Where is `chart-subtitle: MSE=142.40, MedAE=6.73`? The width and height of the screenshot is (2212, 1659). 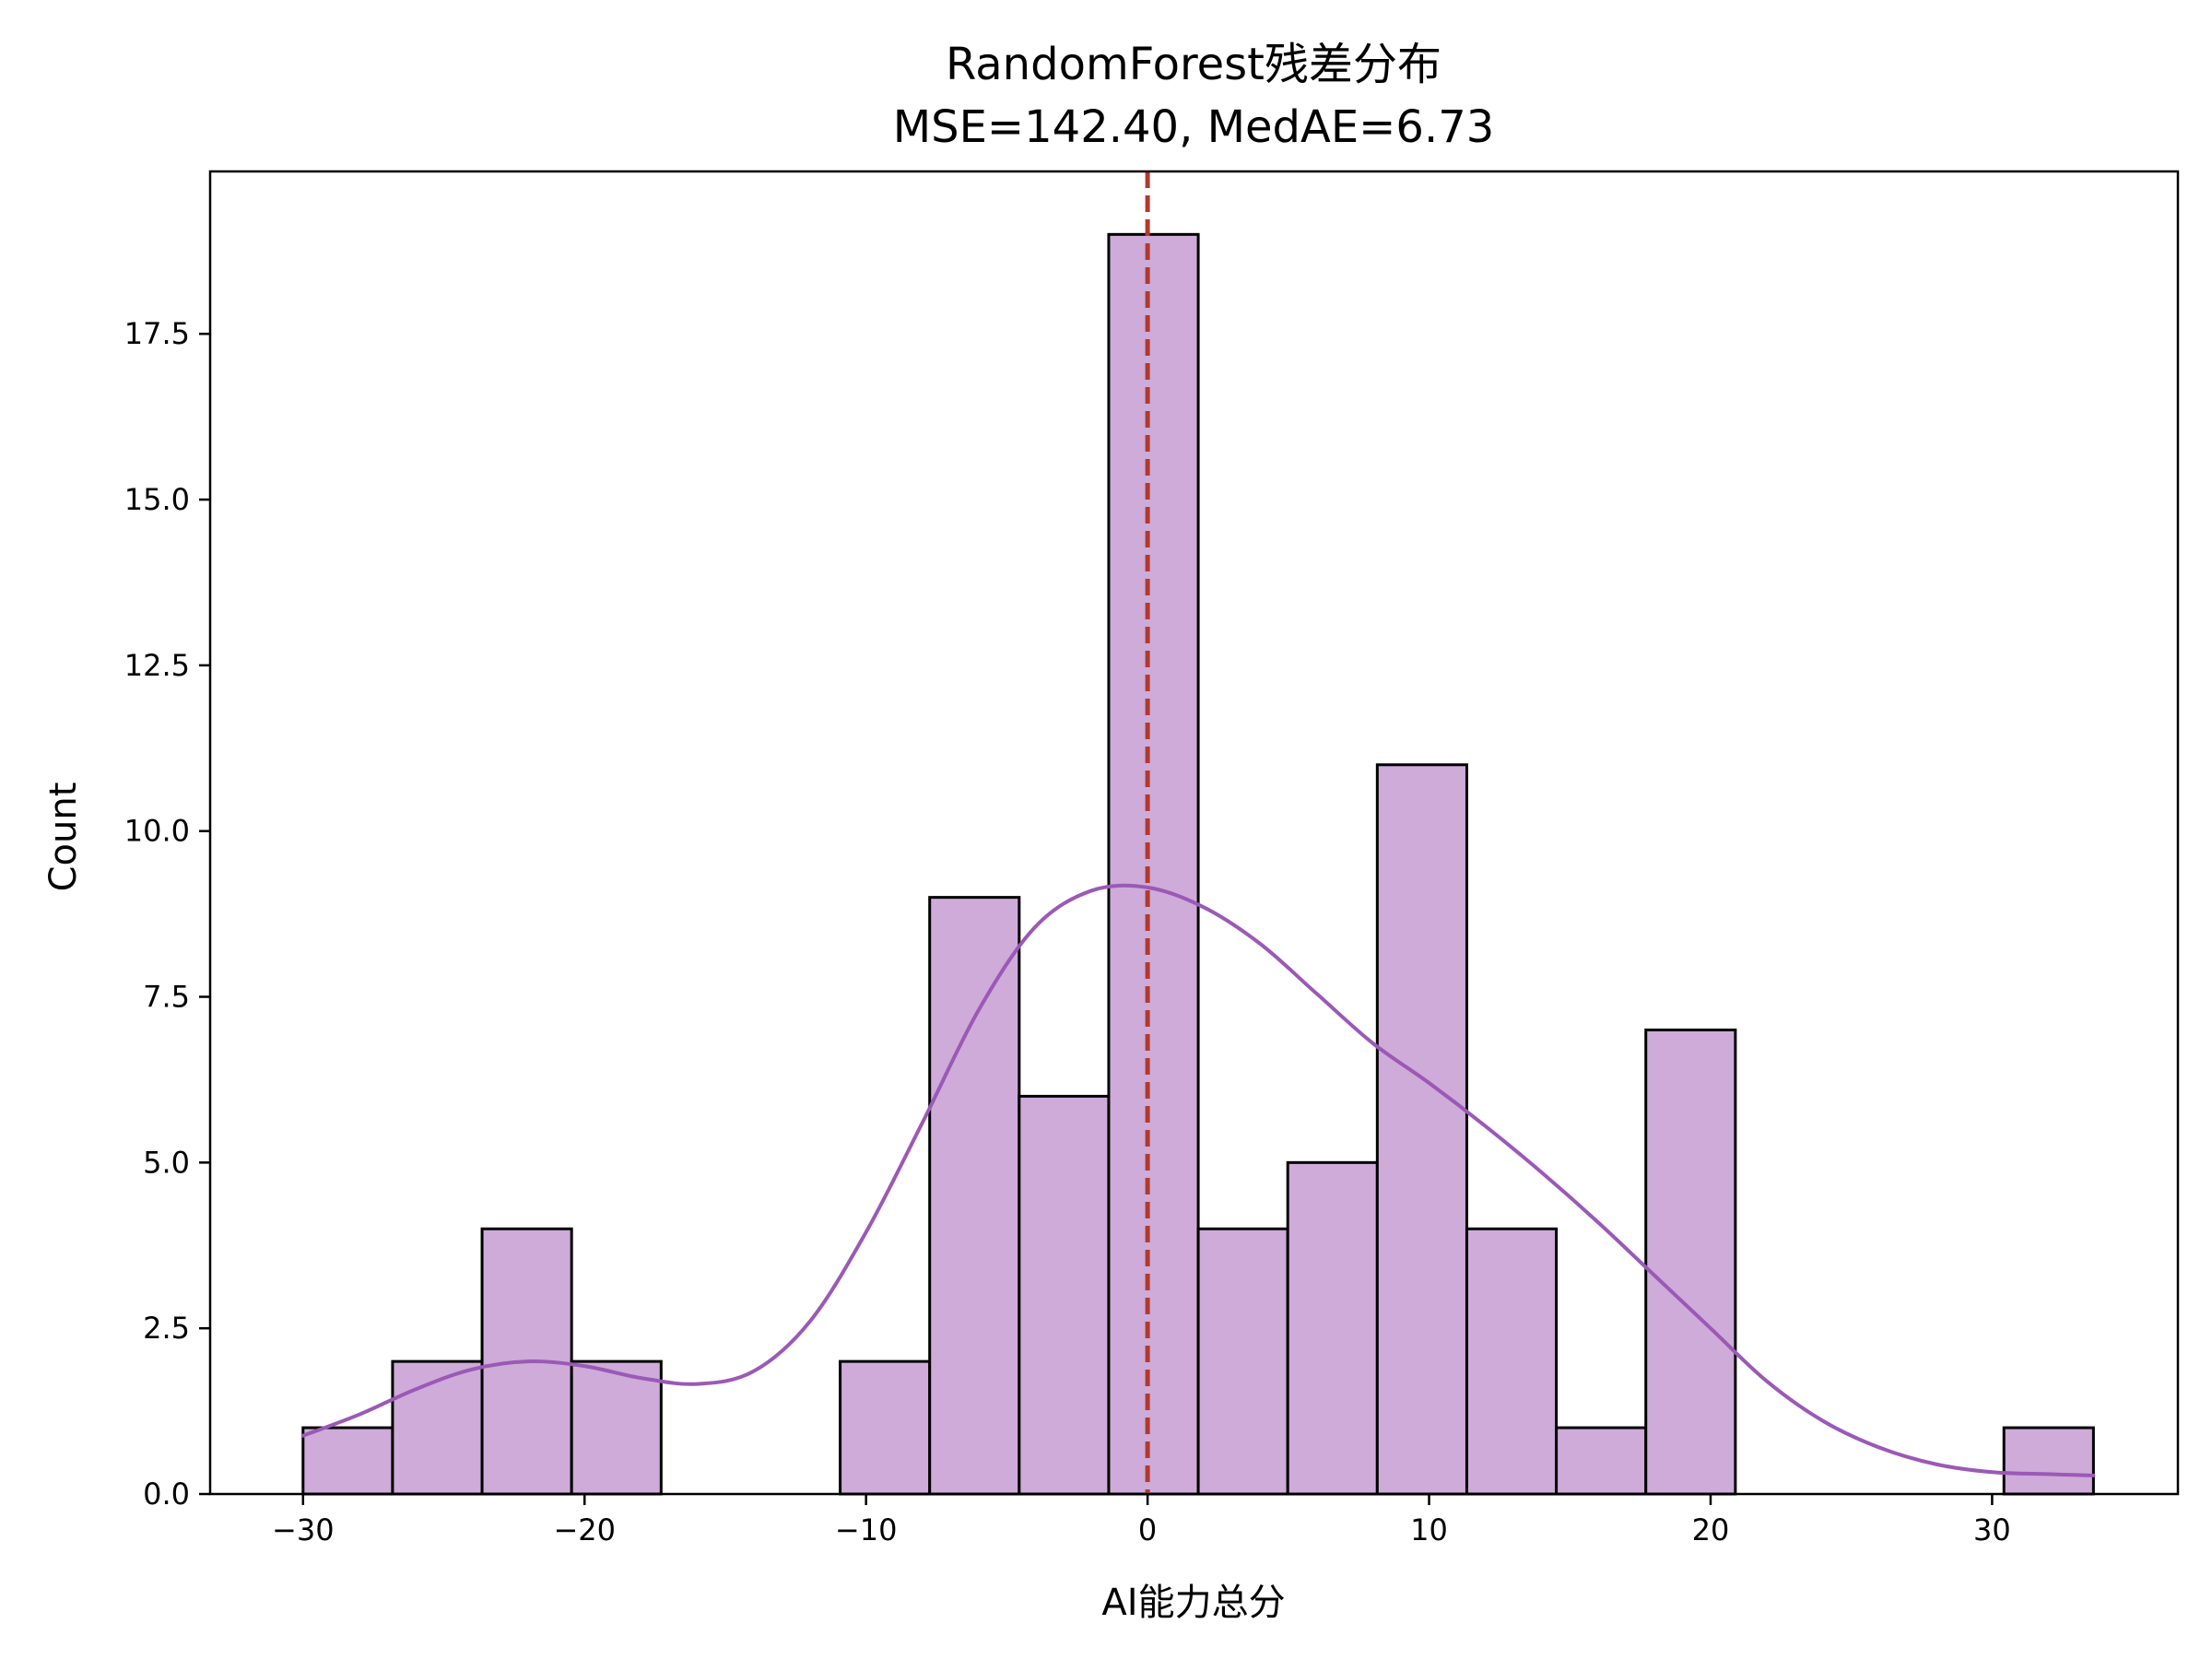 chart-subtitle: MSE=142.40, MedAE=6.73 is located at coordinates (1194, 127).